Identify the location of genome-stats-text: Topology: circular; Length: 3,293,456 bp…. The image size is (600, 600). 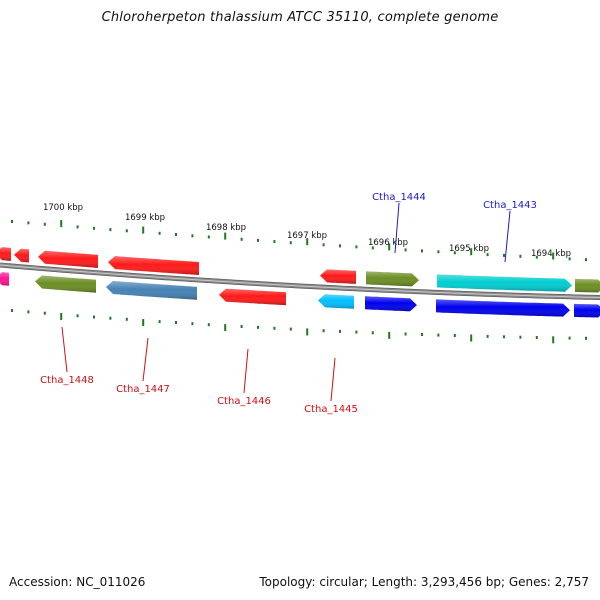
(424, 582).